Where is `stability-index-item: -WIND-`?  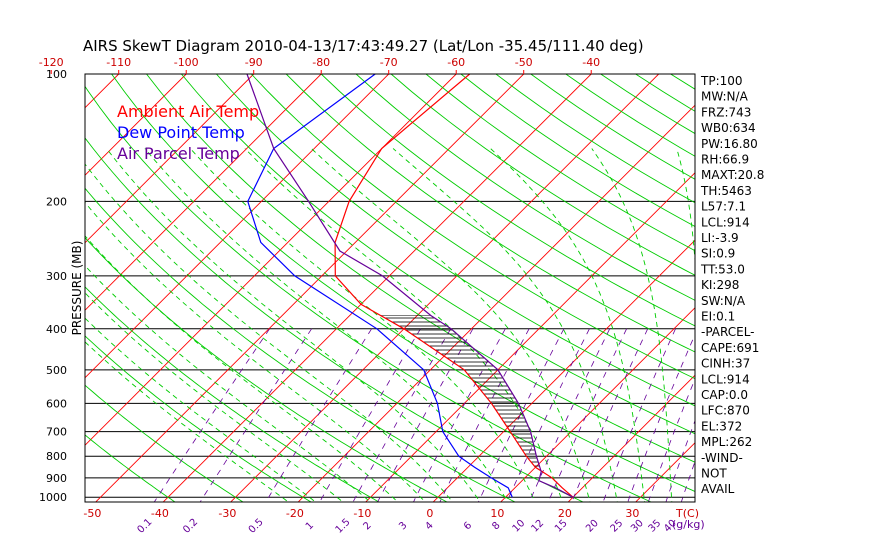 stability-index-item: -WIND- is located at coordinates (722, 458).